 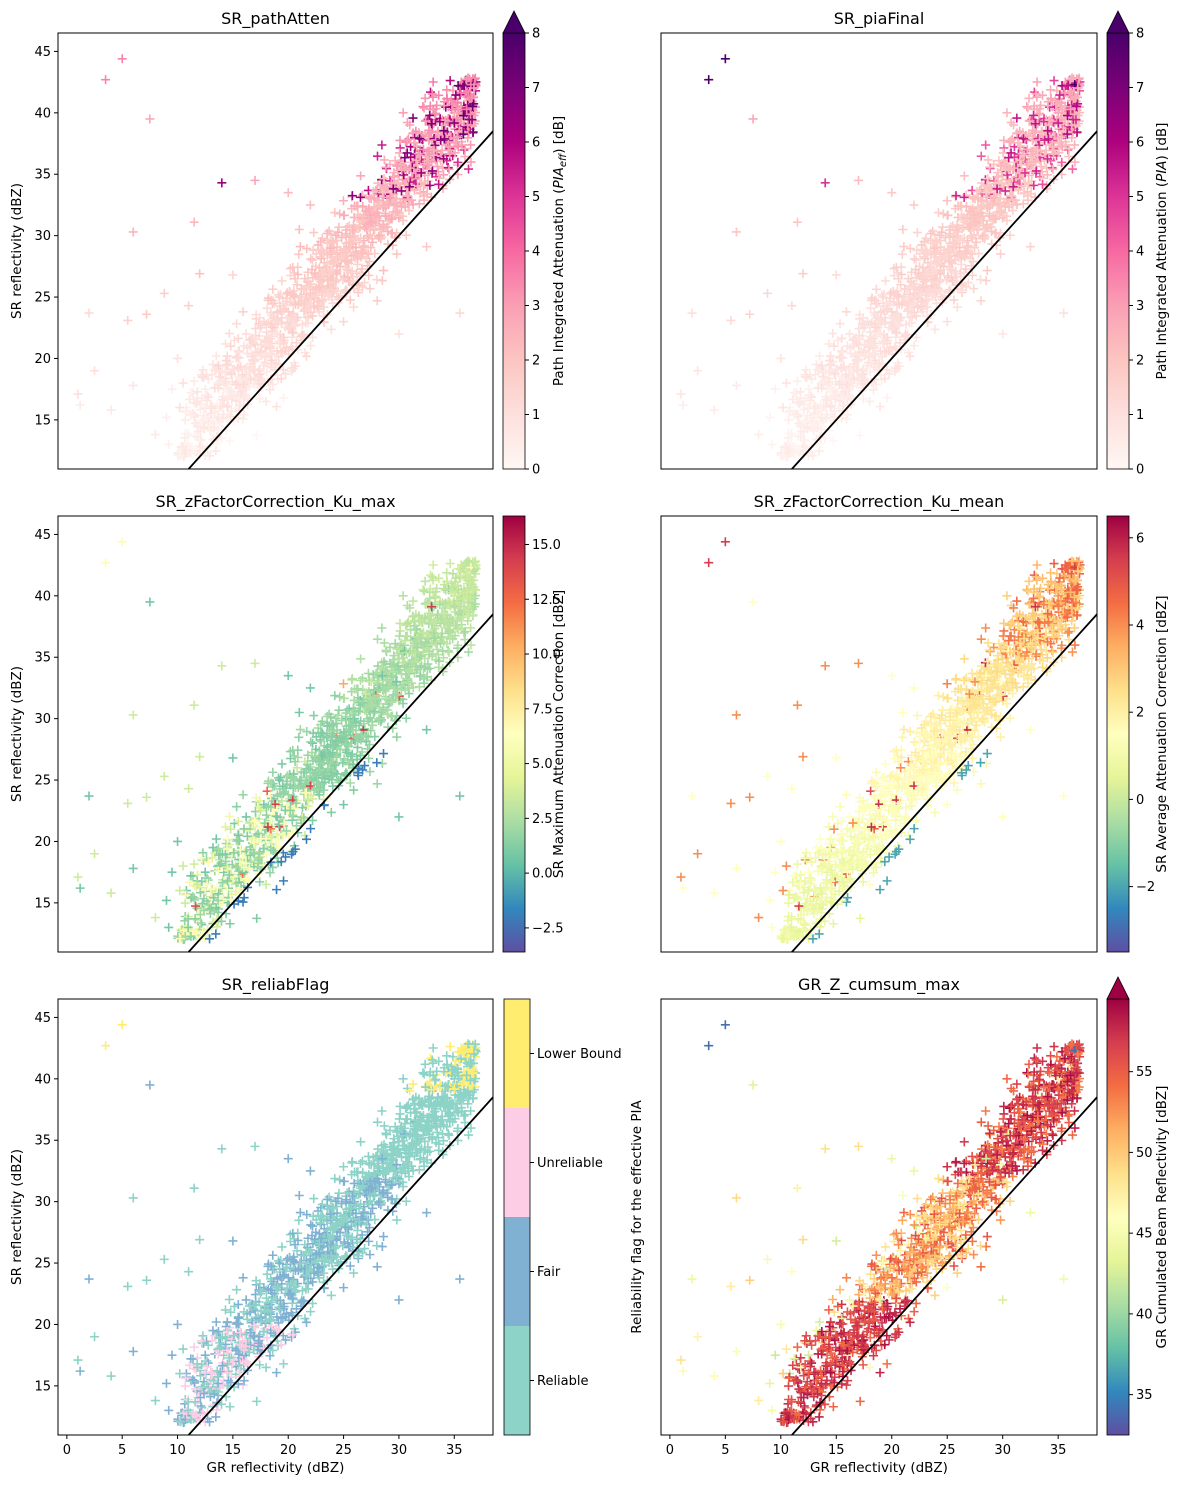 What do you see at coordinates (42, 903) in the screenshot?
I see `y-tick-label: 15` at bounding box center [42, 903].